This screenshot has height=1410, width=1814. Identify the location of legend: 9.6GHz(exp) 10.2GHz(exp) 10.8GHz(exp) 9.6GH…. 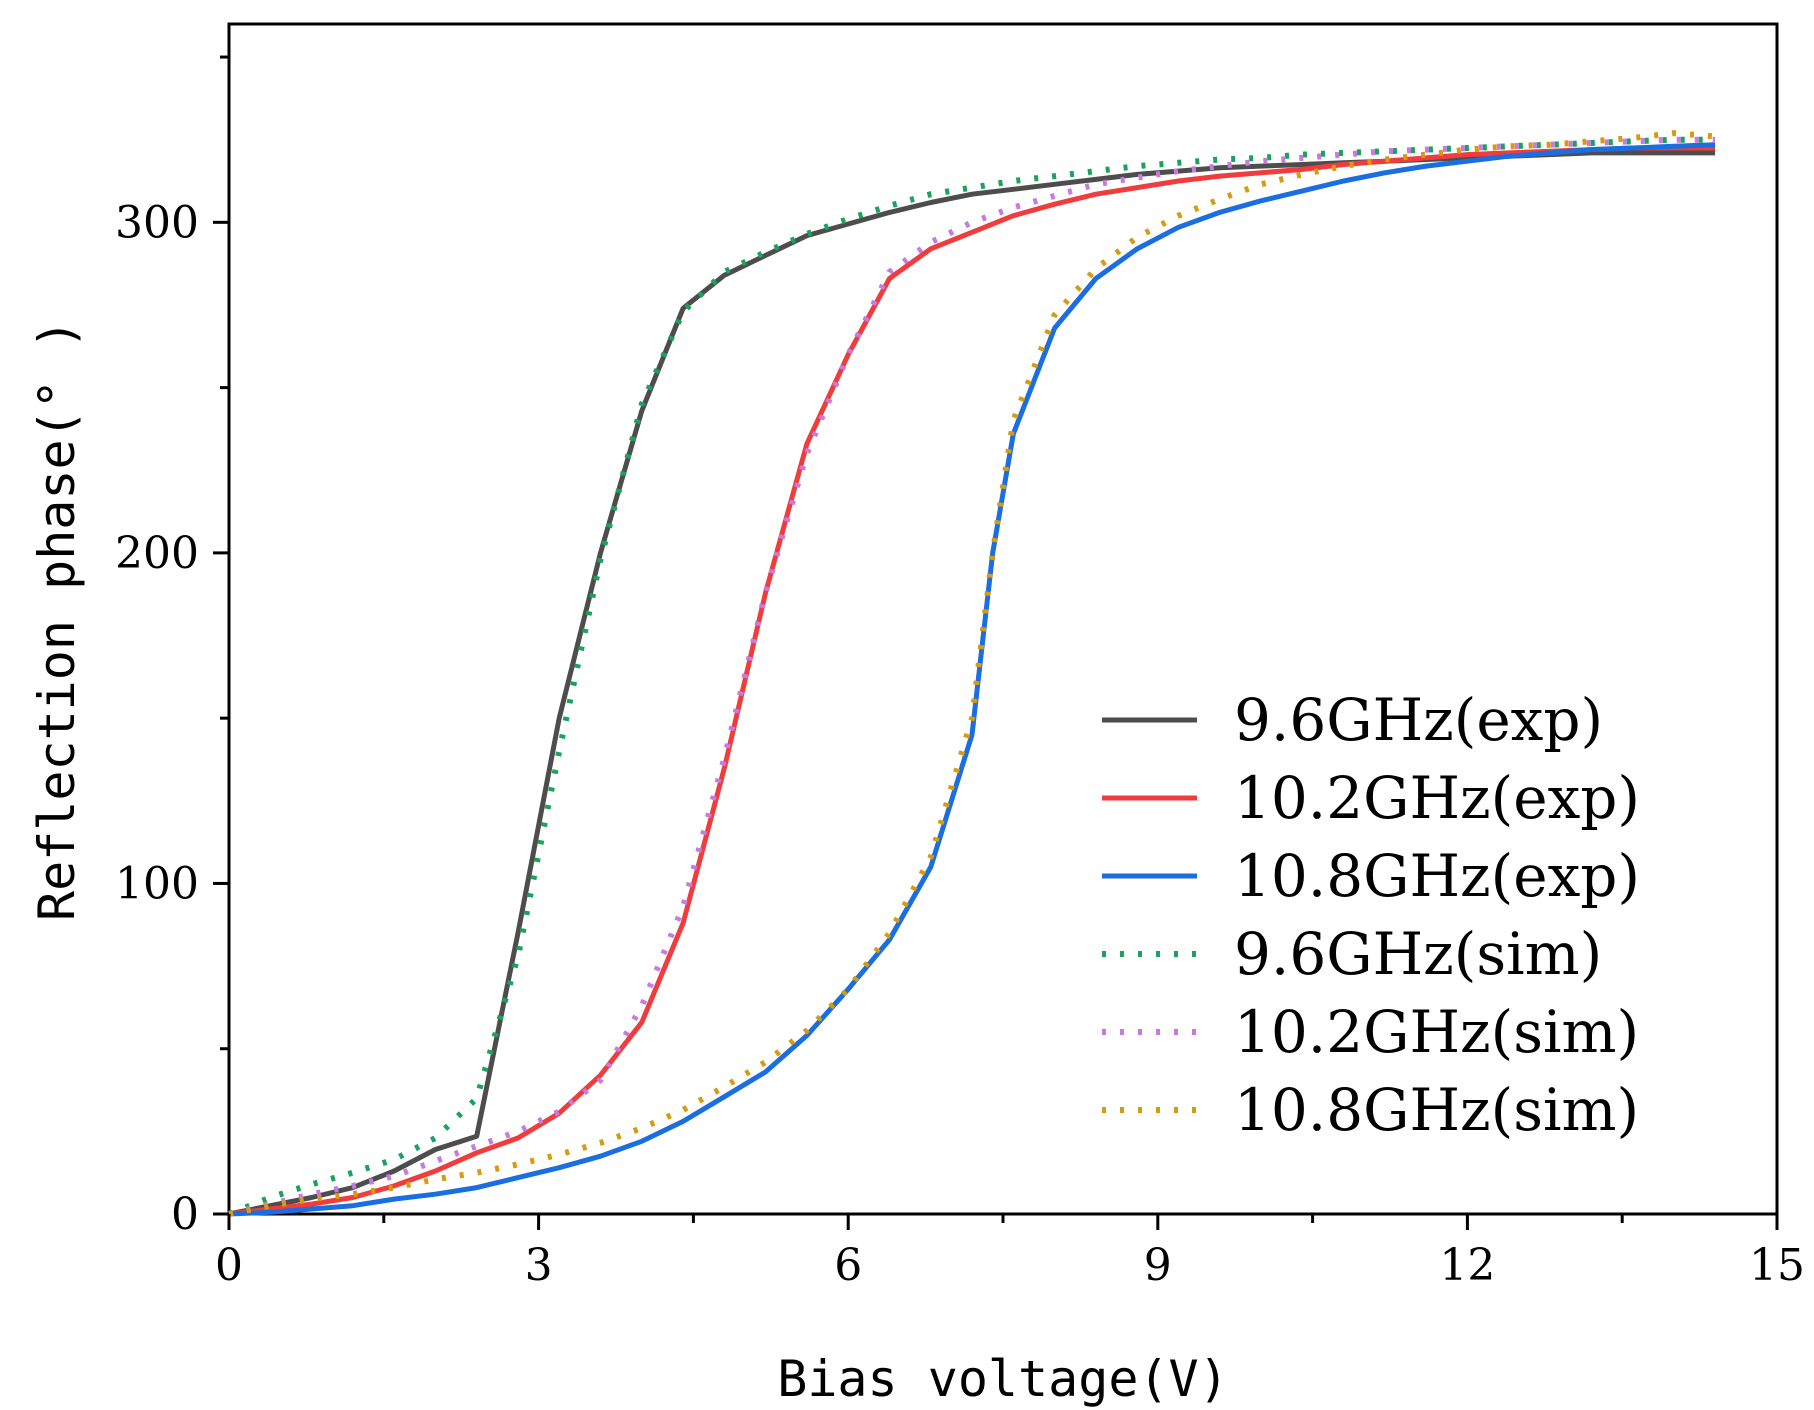
(1371, 915).